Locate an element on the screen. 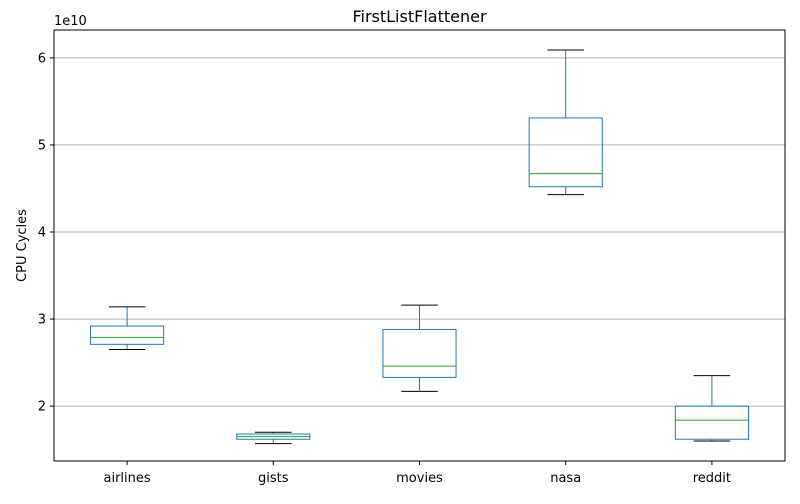  x-ticks: airlines gists movies nasa reddit is located at coordinates (417, 473).